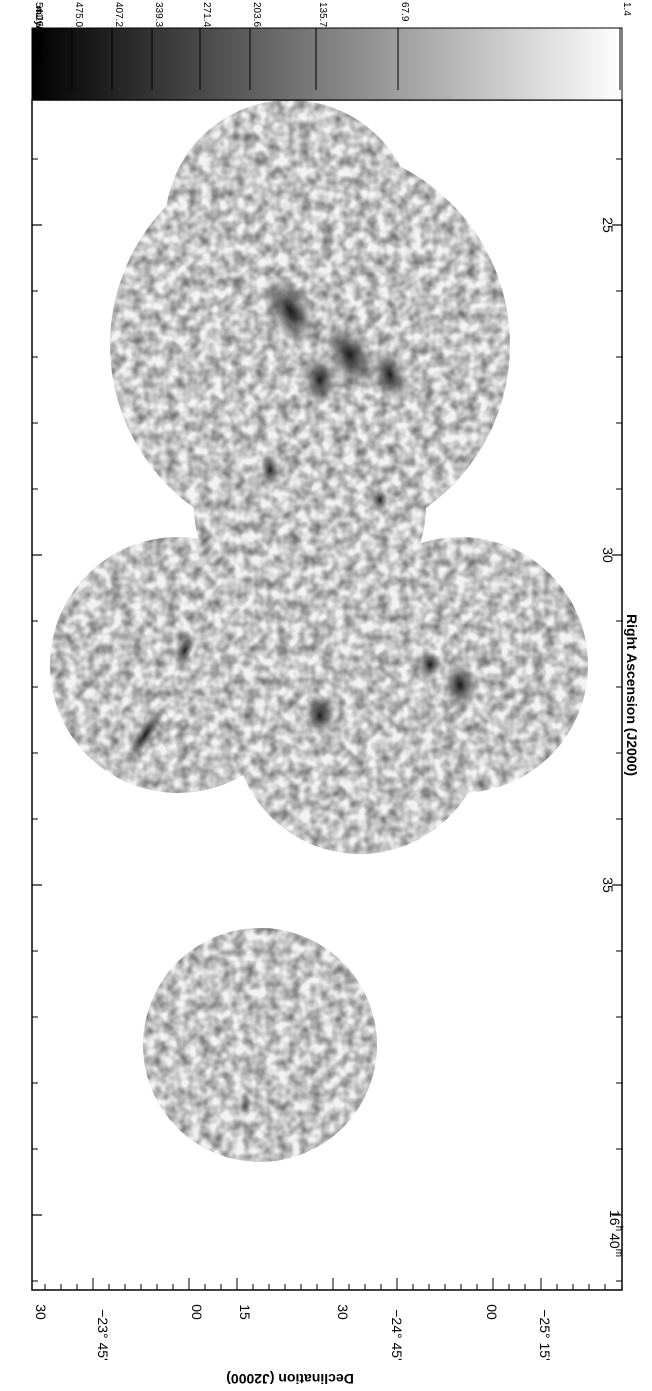 The height and width of the screenshot is (1391, 652). I want to click on y-tick-label-5: −24° 45', so click(397, 1334).